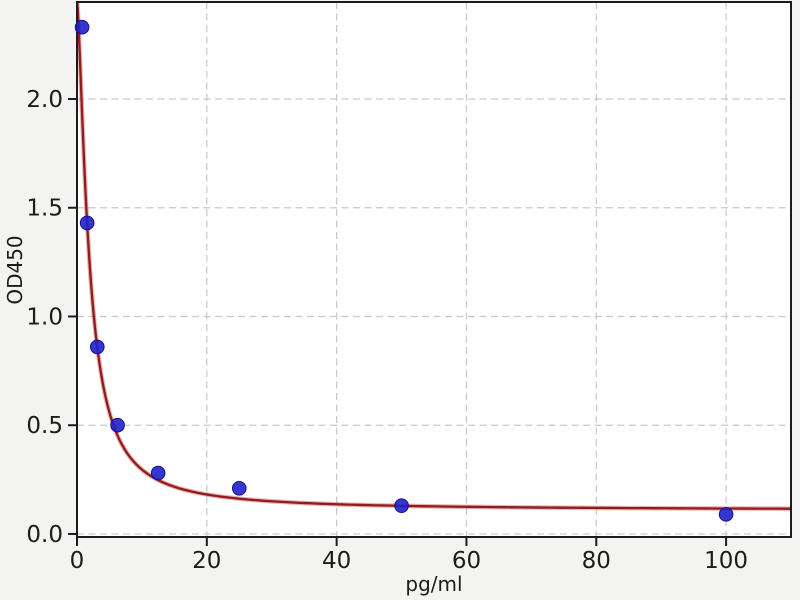 This screenshot has height=600, width=800. Describe the element at coordinates (44, 100) in the screenshot. I see `y-tick-label: 2.0` at that location.